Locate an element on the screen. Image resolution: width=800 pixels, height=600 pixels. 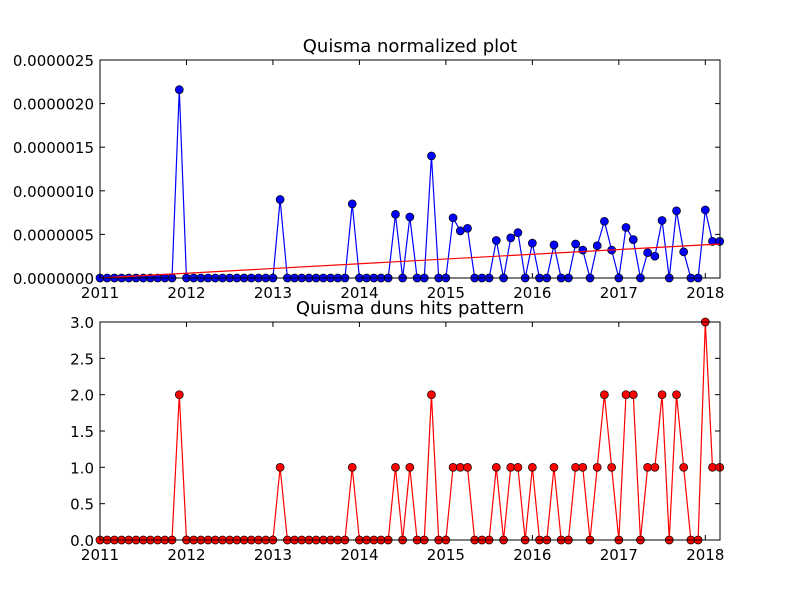
plot1-xtick-label: 2014 is located at coordinates (359, 293).